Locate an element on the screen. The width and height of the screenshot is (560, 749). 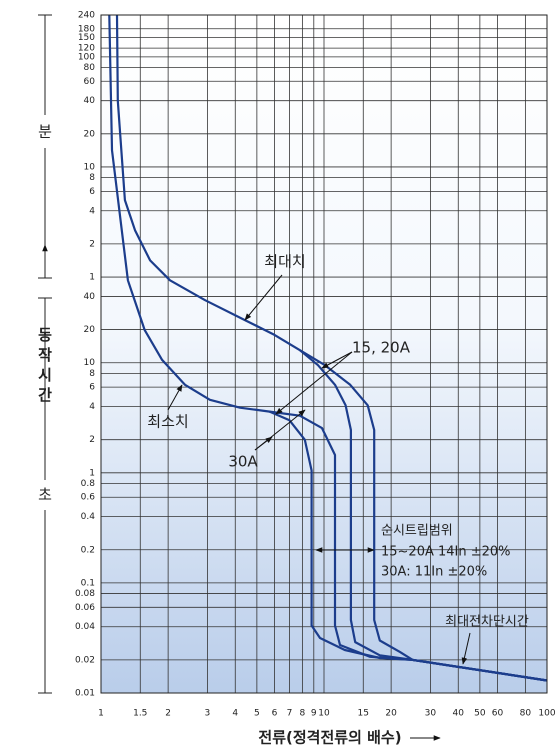
x-tick-label: 8 is located at coordinates (303, 714).